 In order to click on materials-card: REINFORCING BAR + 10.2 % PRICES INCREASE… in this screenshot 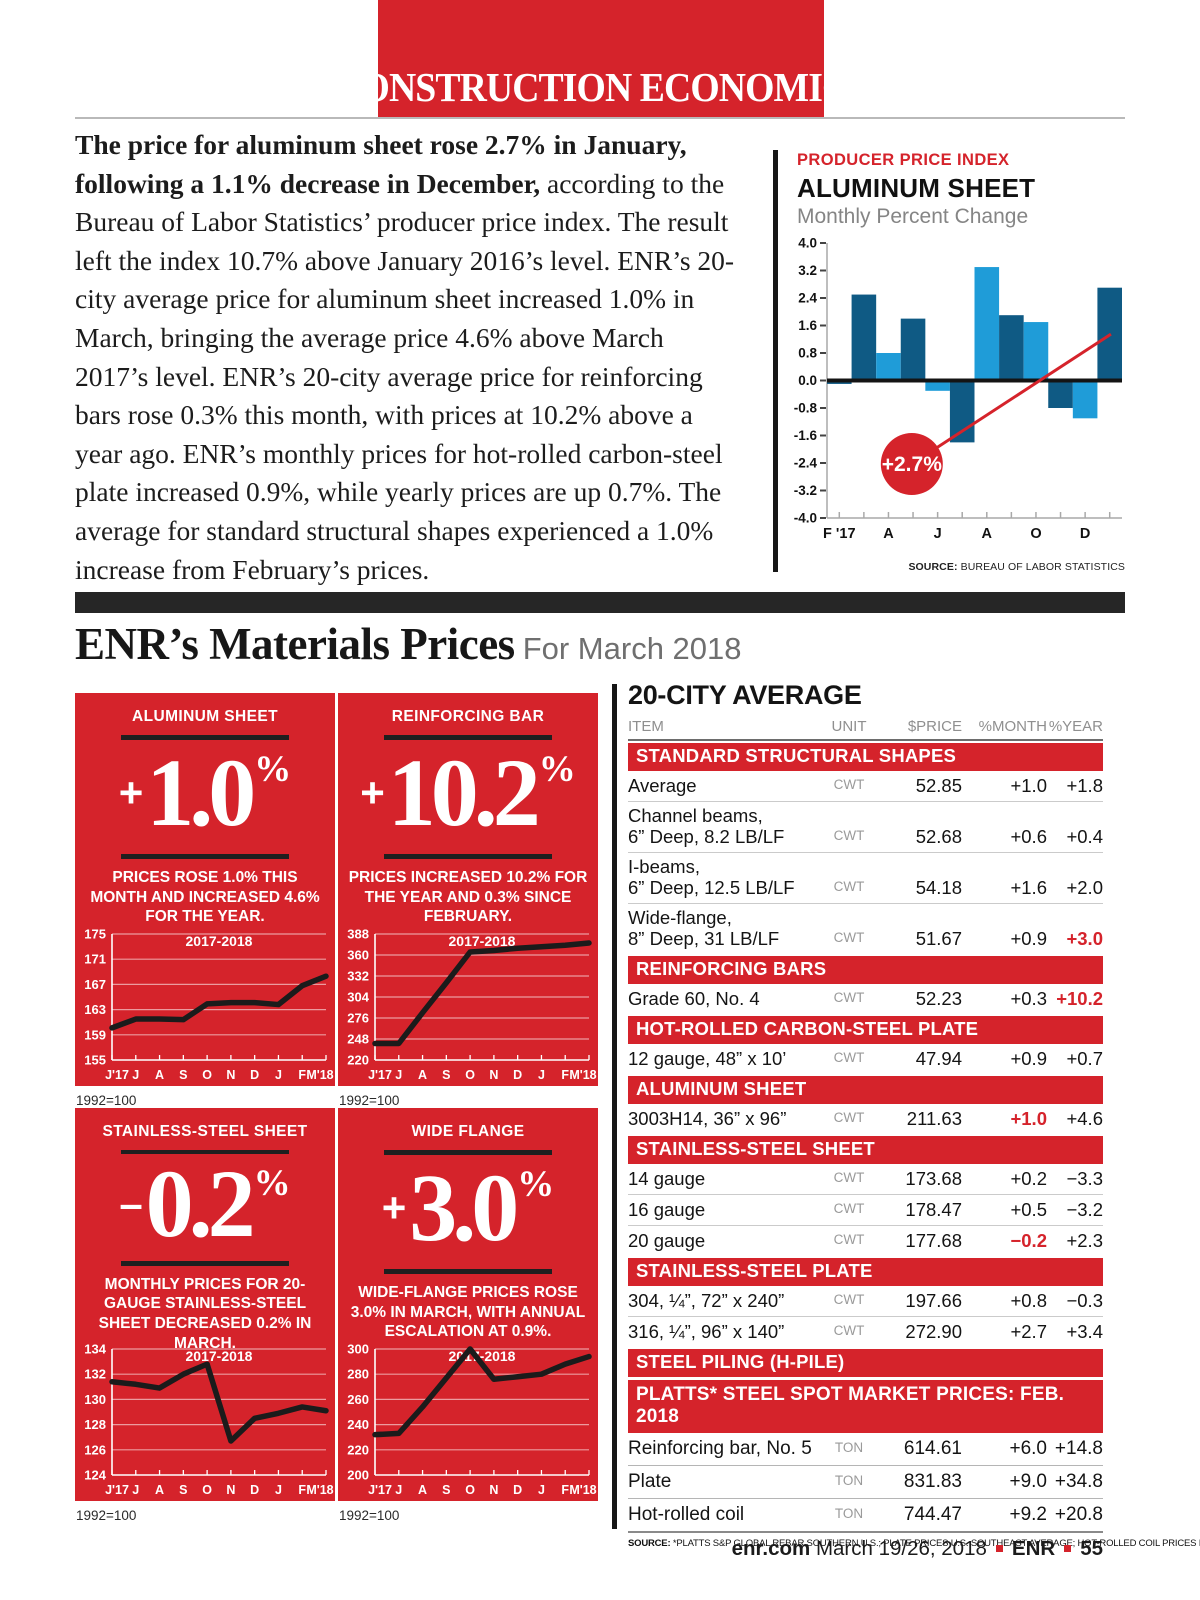, I will do `click(468, 900)`.